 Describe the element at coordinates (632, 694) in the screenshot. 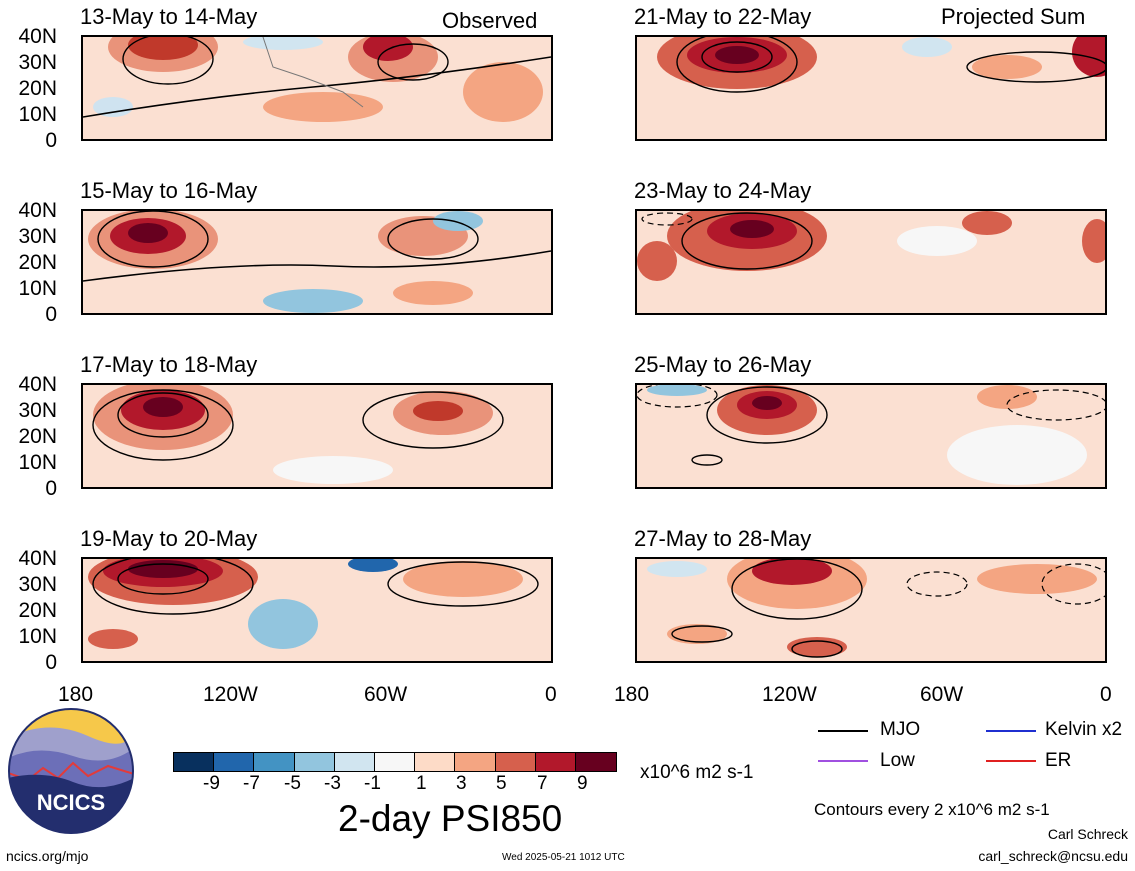

I see `lon-label-right: 180` at that location.